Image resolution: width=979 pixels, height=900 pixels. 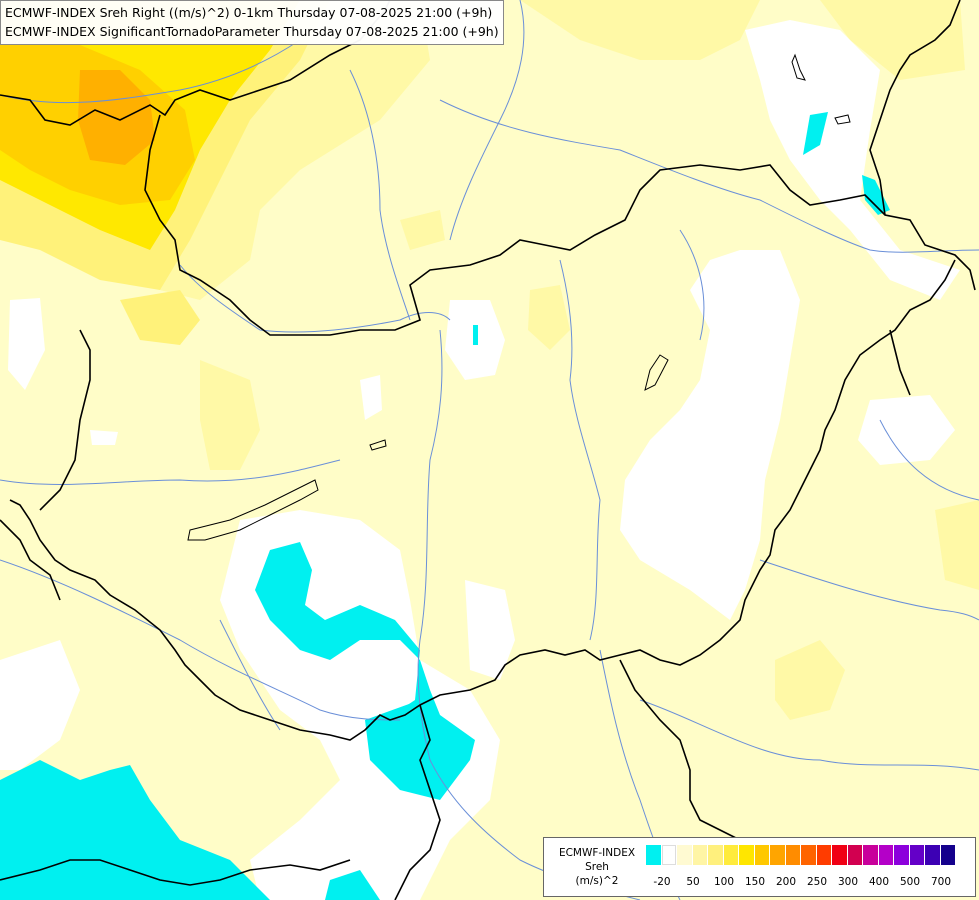 What do you see at coordinates (910, 882) in the screenshot?
I see `legend-tick-label: 500` at bounding box center [910, 882].